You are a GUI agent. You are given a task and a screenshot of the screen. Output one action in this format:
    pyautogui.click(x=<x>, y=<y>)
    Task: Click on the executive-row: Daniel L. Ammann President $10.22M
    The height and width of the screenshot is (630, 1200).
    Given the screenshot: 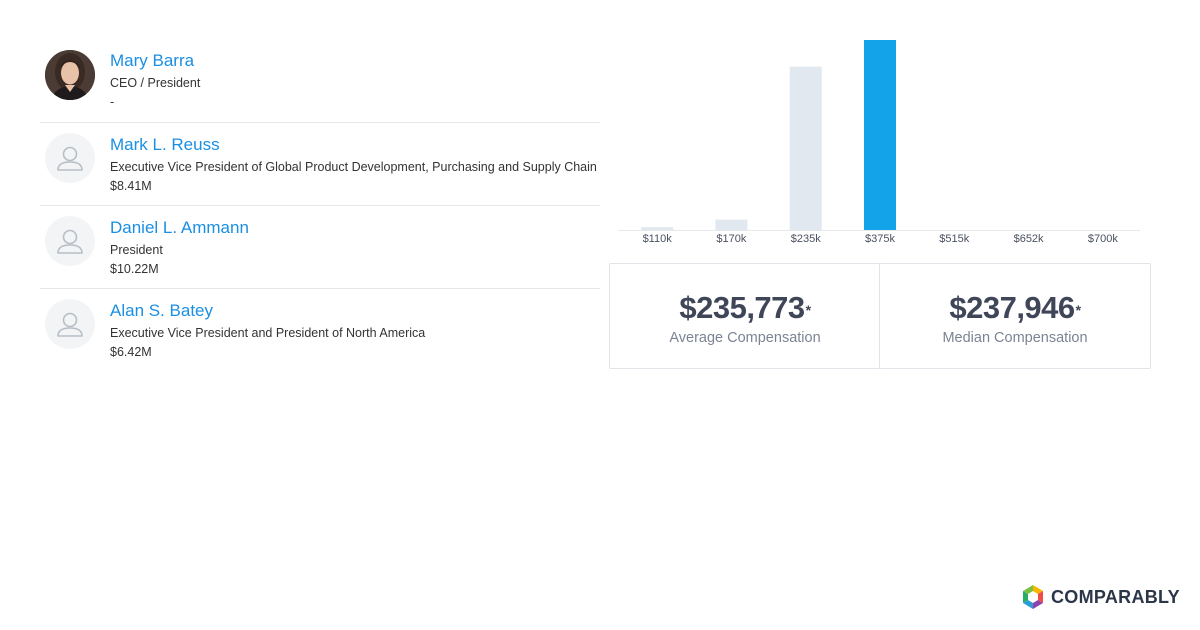 What is the action you would take?
    pyautogui.click(x=320, y=247)
    